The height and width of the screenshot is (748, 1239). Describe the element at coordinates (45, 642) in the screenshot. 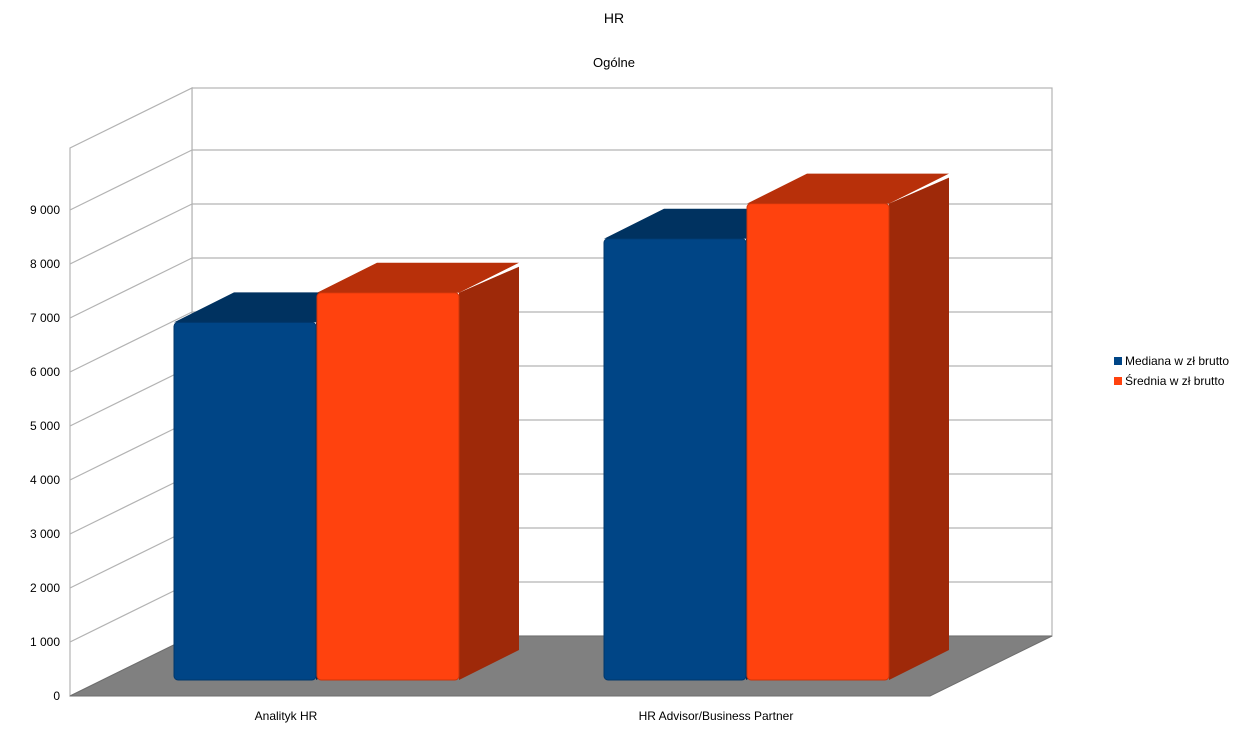

I see `y-tick-label: 1 000` at that location.